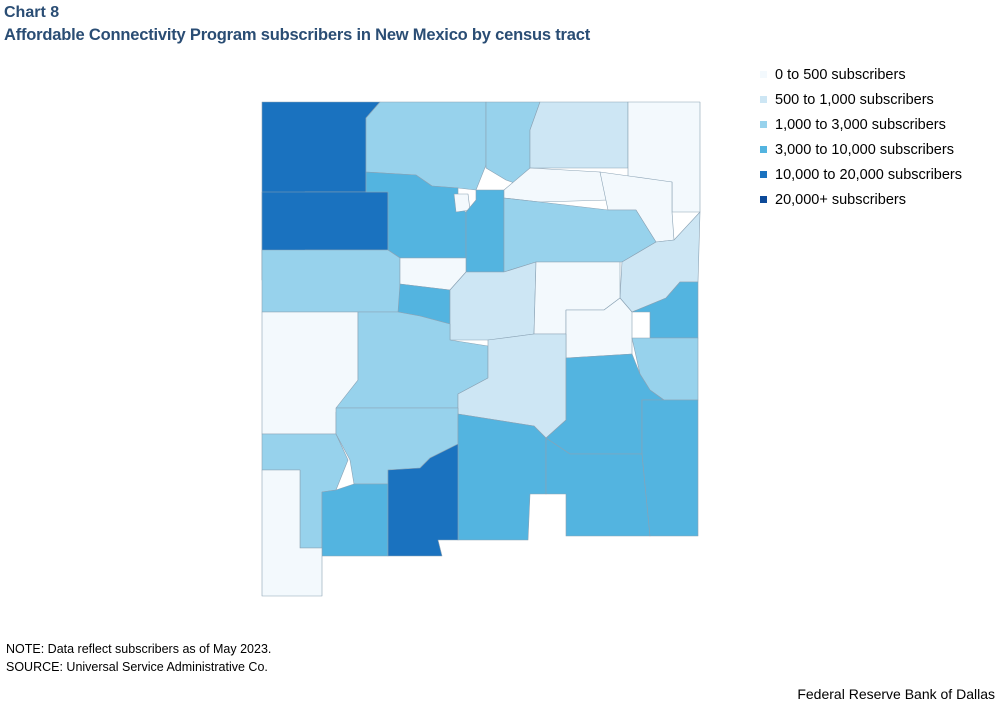 The height and width of the screenshot is (709, 997). What do you see at coordinates (462, 203) in the screenshot?
I see `county-los-alamos` at bounding box center [462, 203].